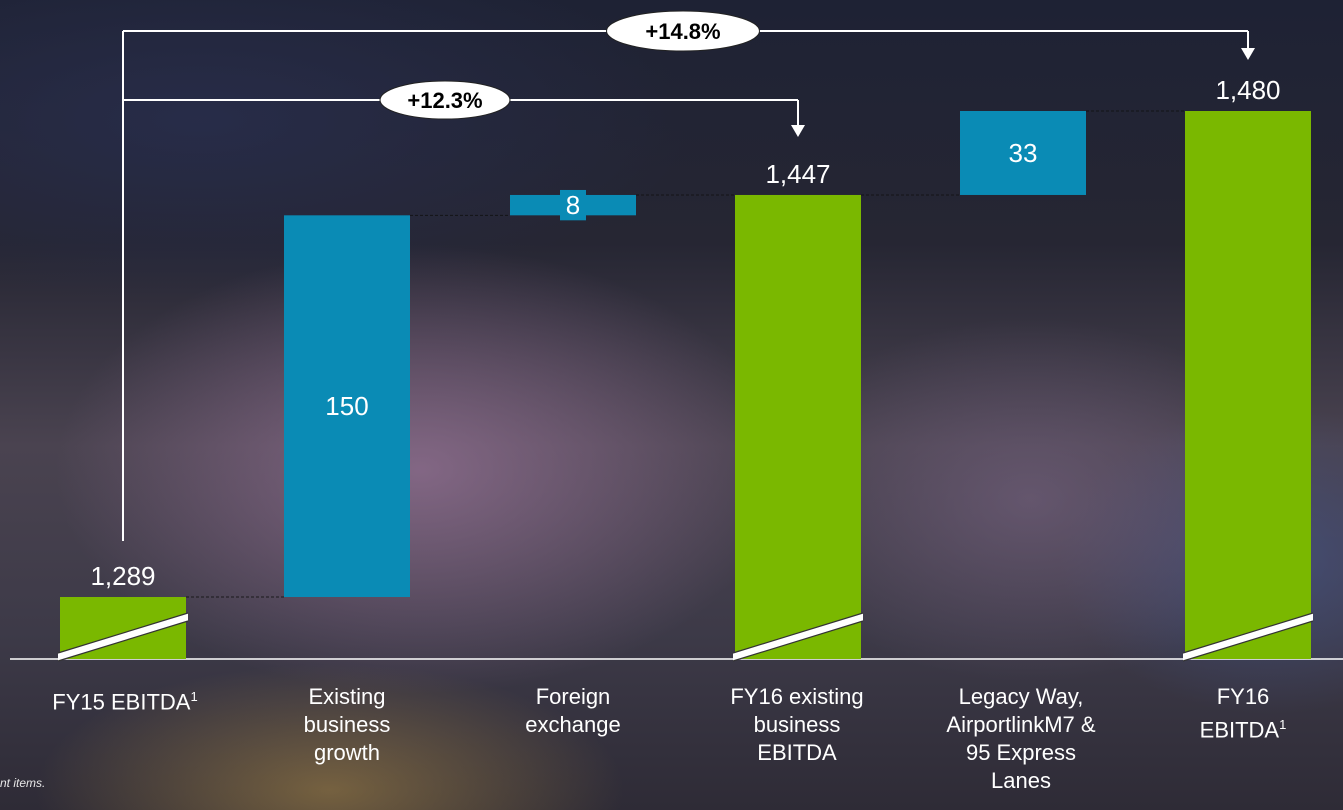 This screenshot has width=1343, height=810. I want to click on data-label-3: 1,447, so click(797, 174).